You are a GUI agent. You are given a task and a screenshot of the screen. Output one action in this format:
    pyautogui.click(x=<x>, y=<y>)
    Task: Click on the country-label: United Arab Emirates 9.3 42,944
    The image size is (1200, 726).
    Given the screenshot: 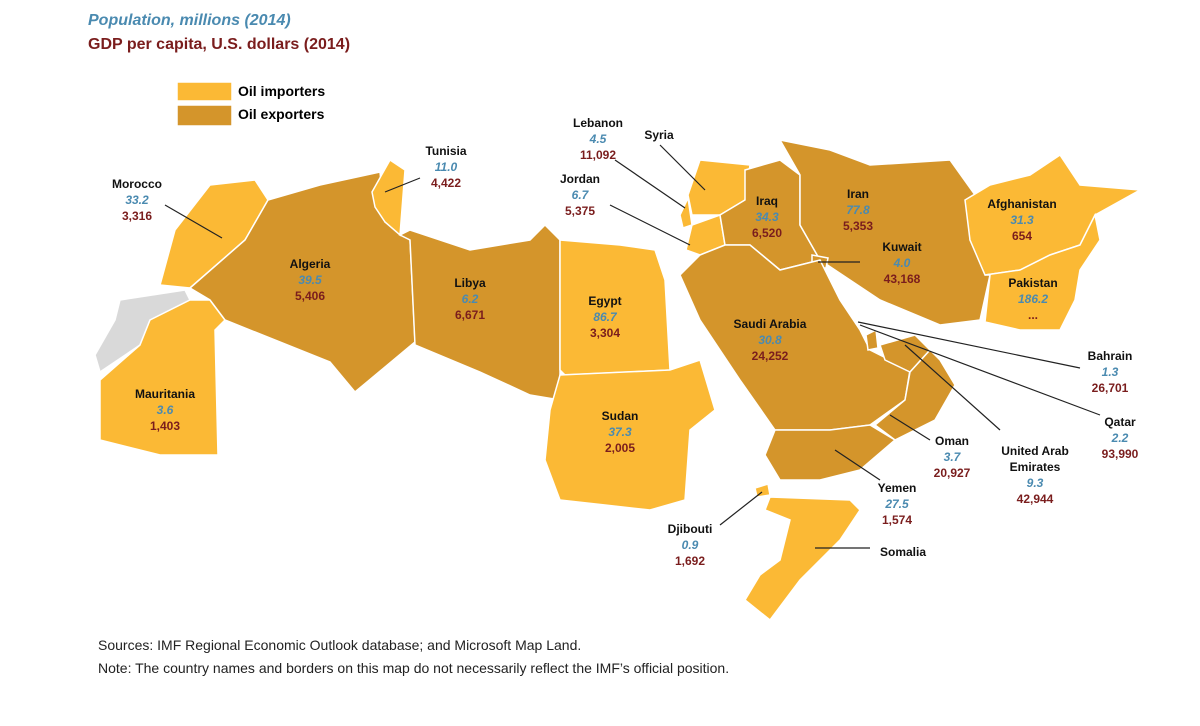 What is the action you would take?
    pyautogui.click(x=1035, y=475)
    